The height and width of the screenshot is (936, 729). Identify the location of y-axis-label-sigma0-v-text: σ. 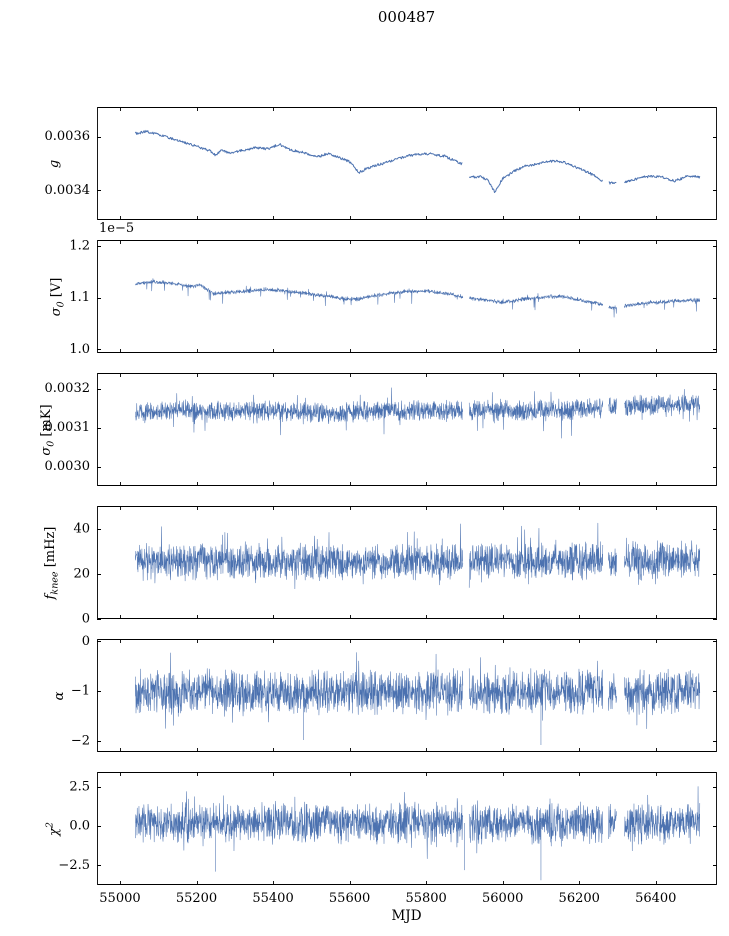
(56, 311).